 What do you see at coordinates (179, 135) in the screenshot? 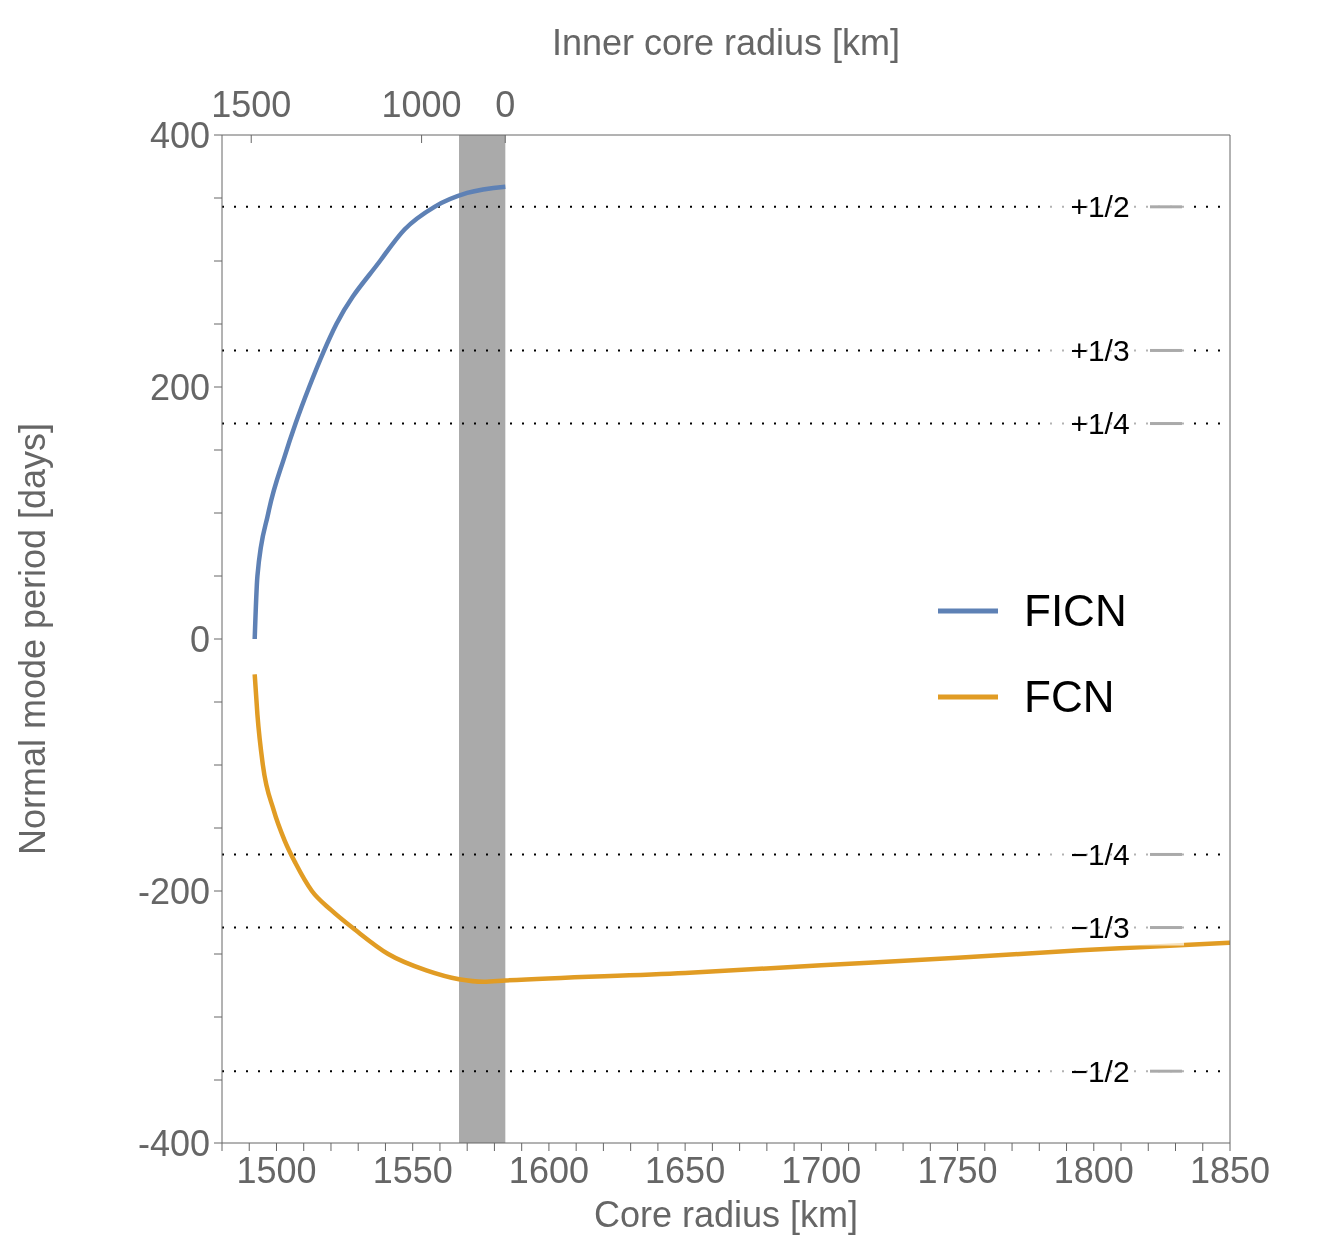
I see `y-tick-label: 400` at bounding box center [179, 135].